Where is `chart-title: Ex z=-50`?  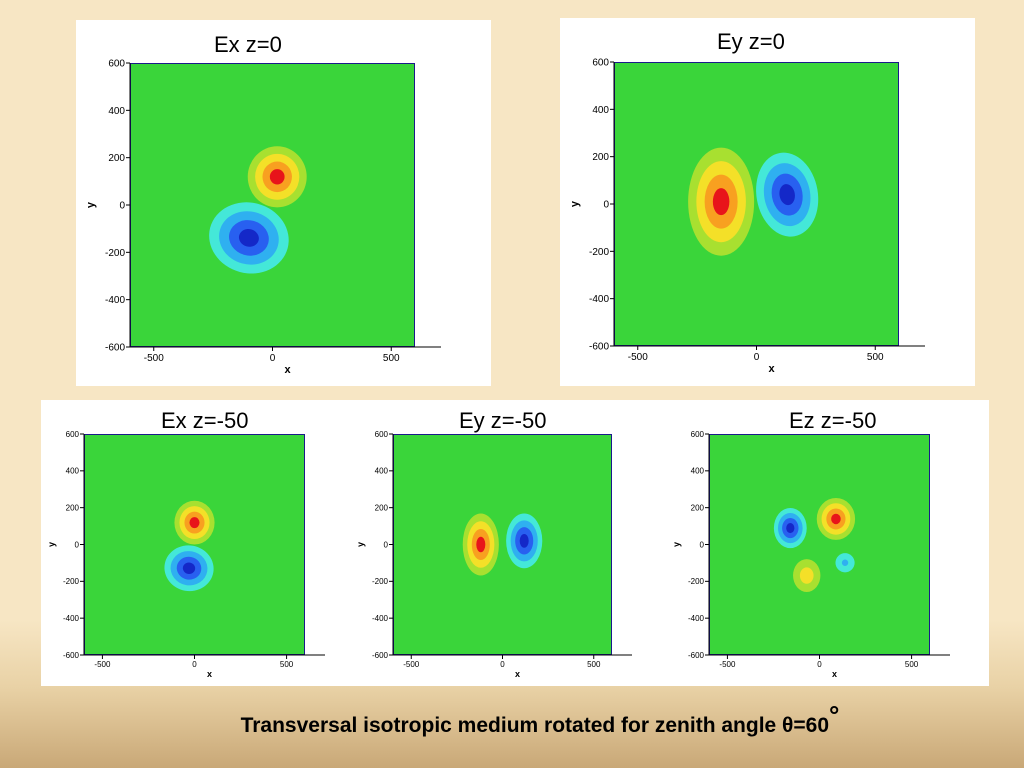 chart-title: Ex z=-50 is located at coordinates (205, 420).